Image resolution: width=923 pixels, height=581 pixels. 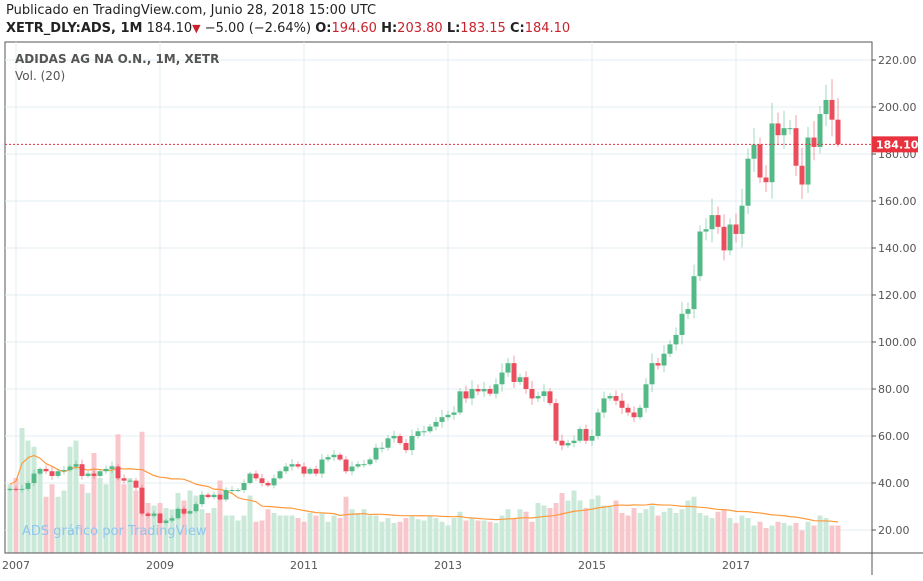 I want to click on x-tick-label: 2017, so click(x=736, y=565).